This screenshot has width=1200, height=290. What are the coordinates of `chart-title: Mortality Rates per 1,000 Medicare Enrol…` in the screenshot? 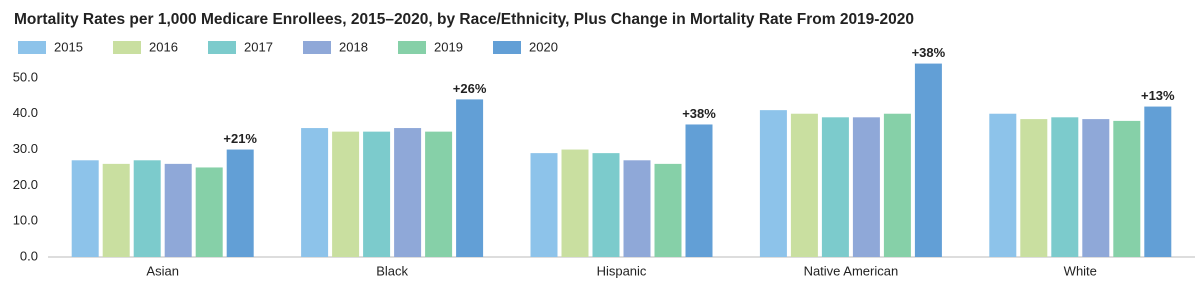 It's located at (464, 19).